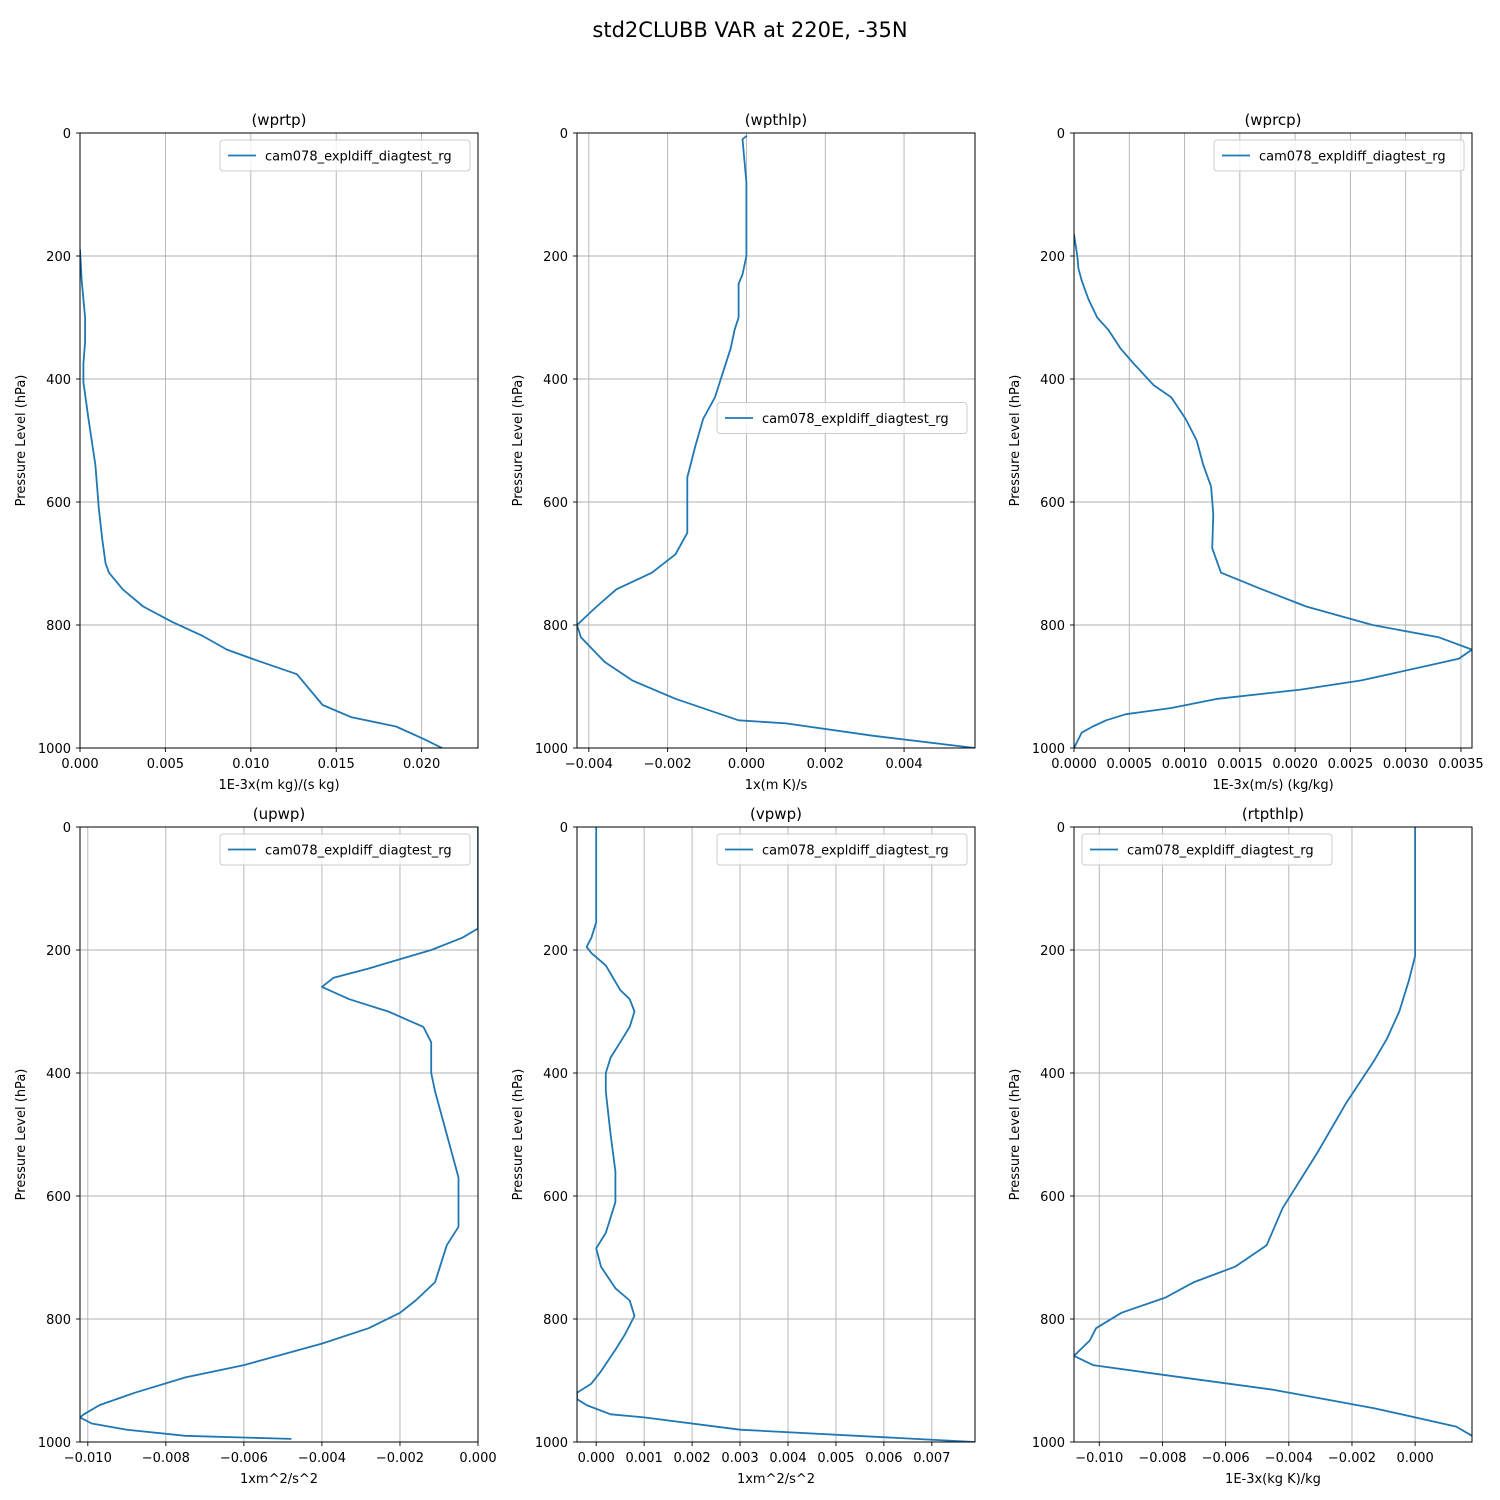 The image size is (1500, 1500). What do you see at coordinates (336, 764) in the screenshot?
I see `x-tick-label: 0.015` at bounding box center [336, 764].